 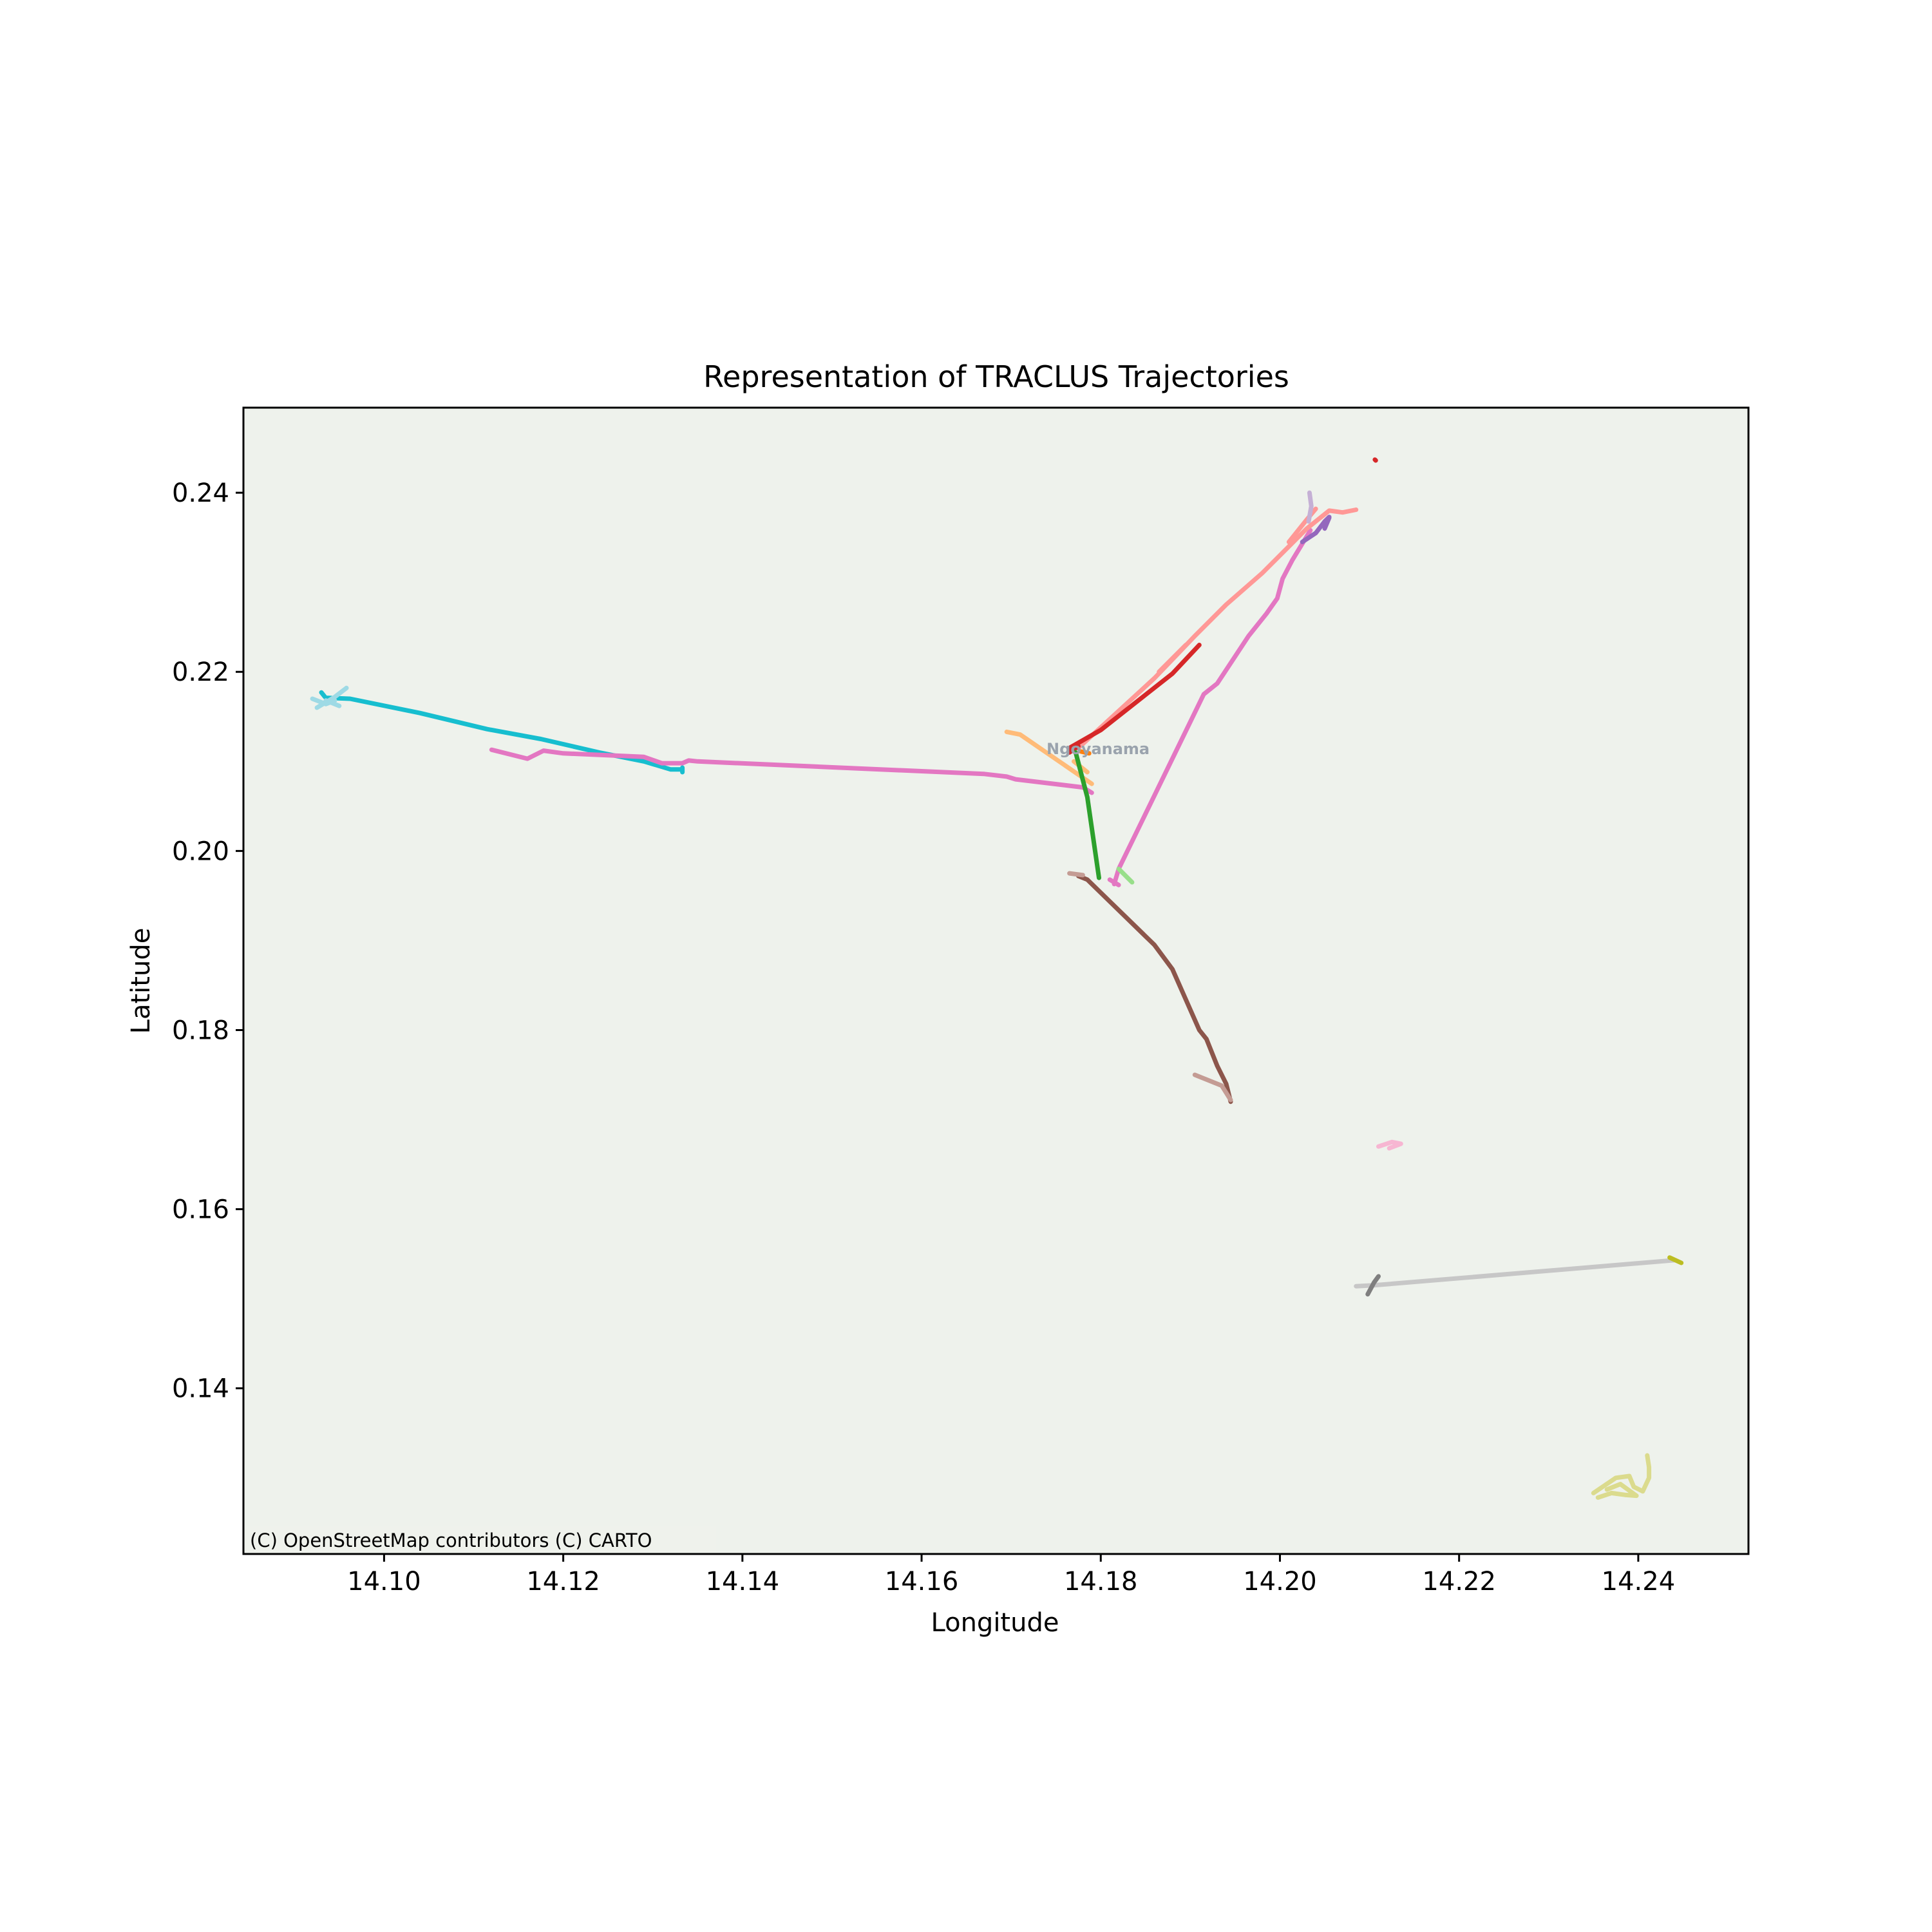 I want to click on x-tick-label: 14.18, so click(x=1101, y=1581).